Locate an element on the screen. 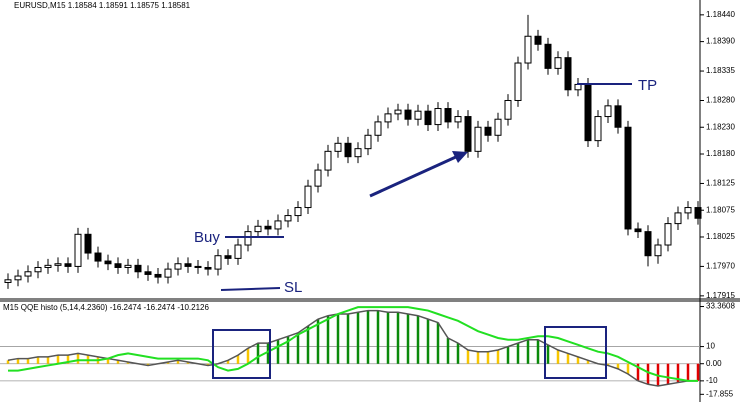  arrow-head is located at coordinates (460, 157).